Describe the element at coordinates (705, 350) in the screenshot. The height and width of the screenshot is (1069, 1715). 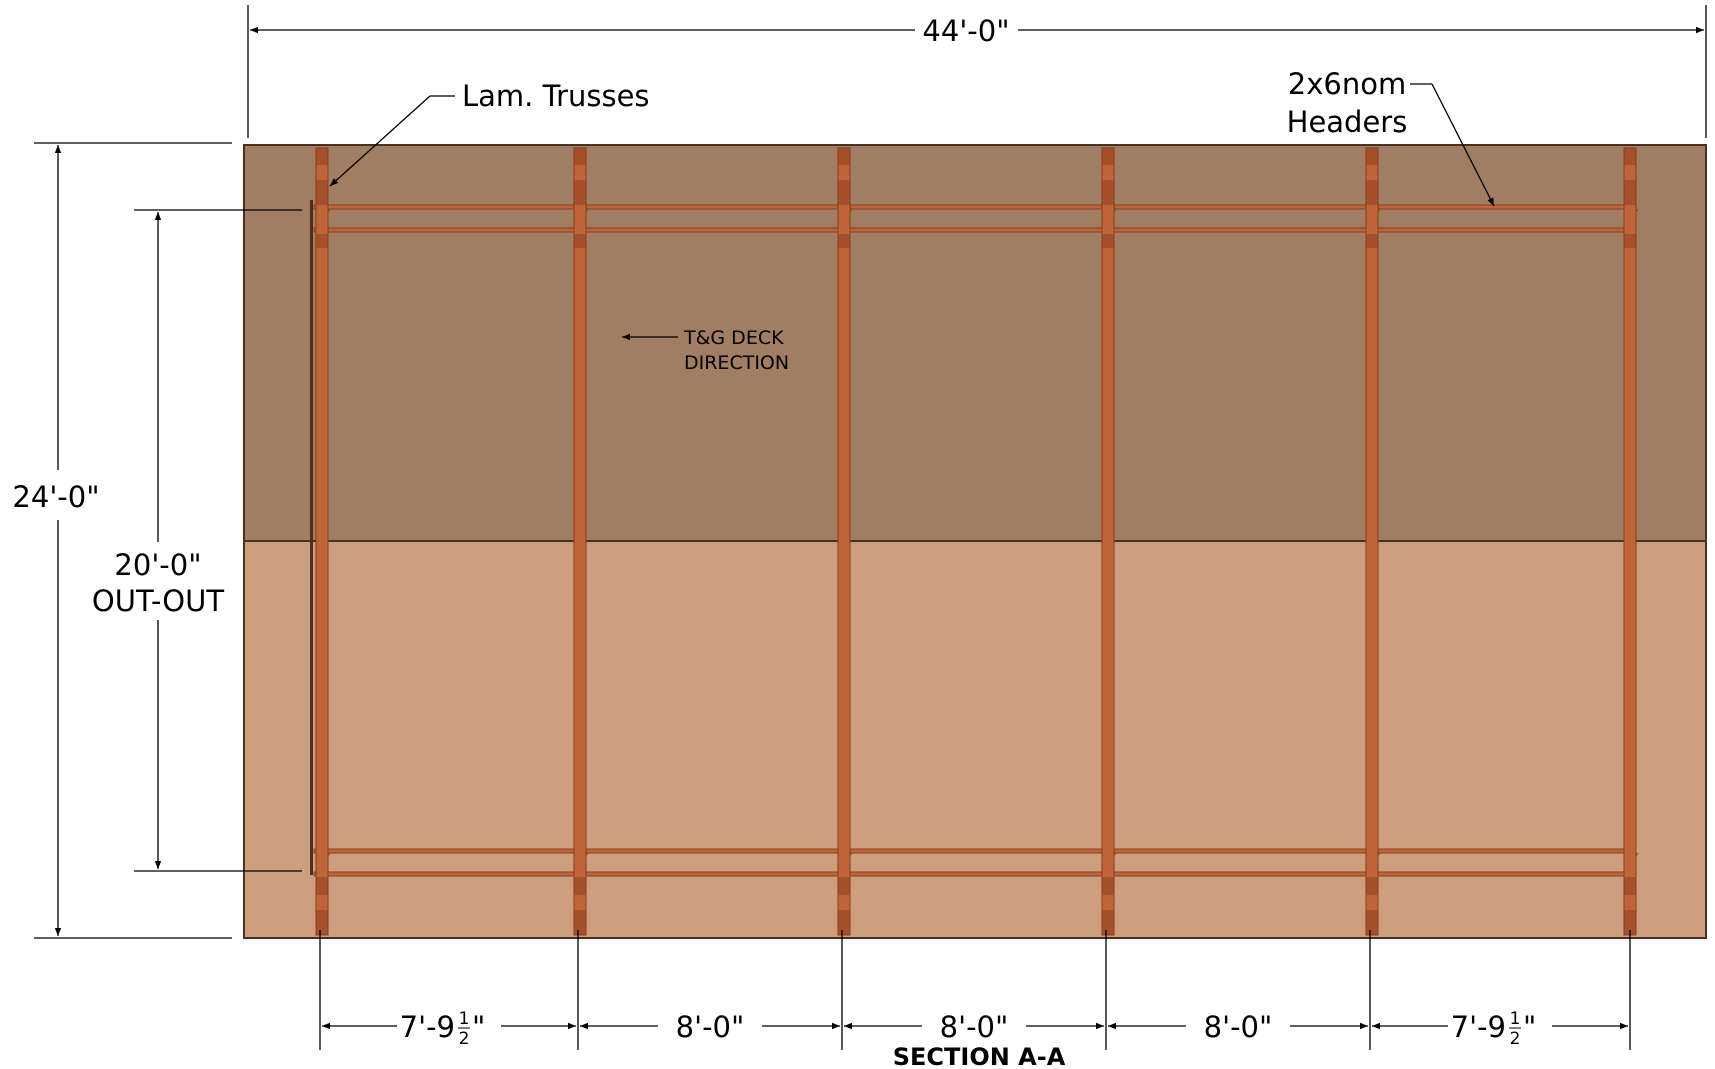
I see `deck-direction-note: T&G DECK DIRECTION` at that location.